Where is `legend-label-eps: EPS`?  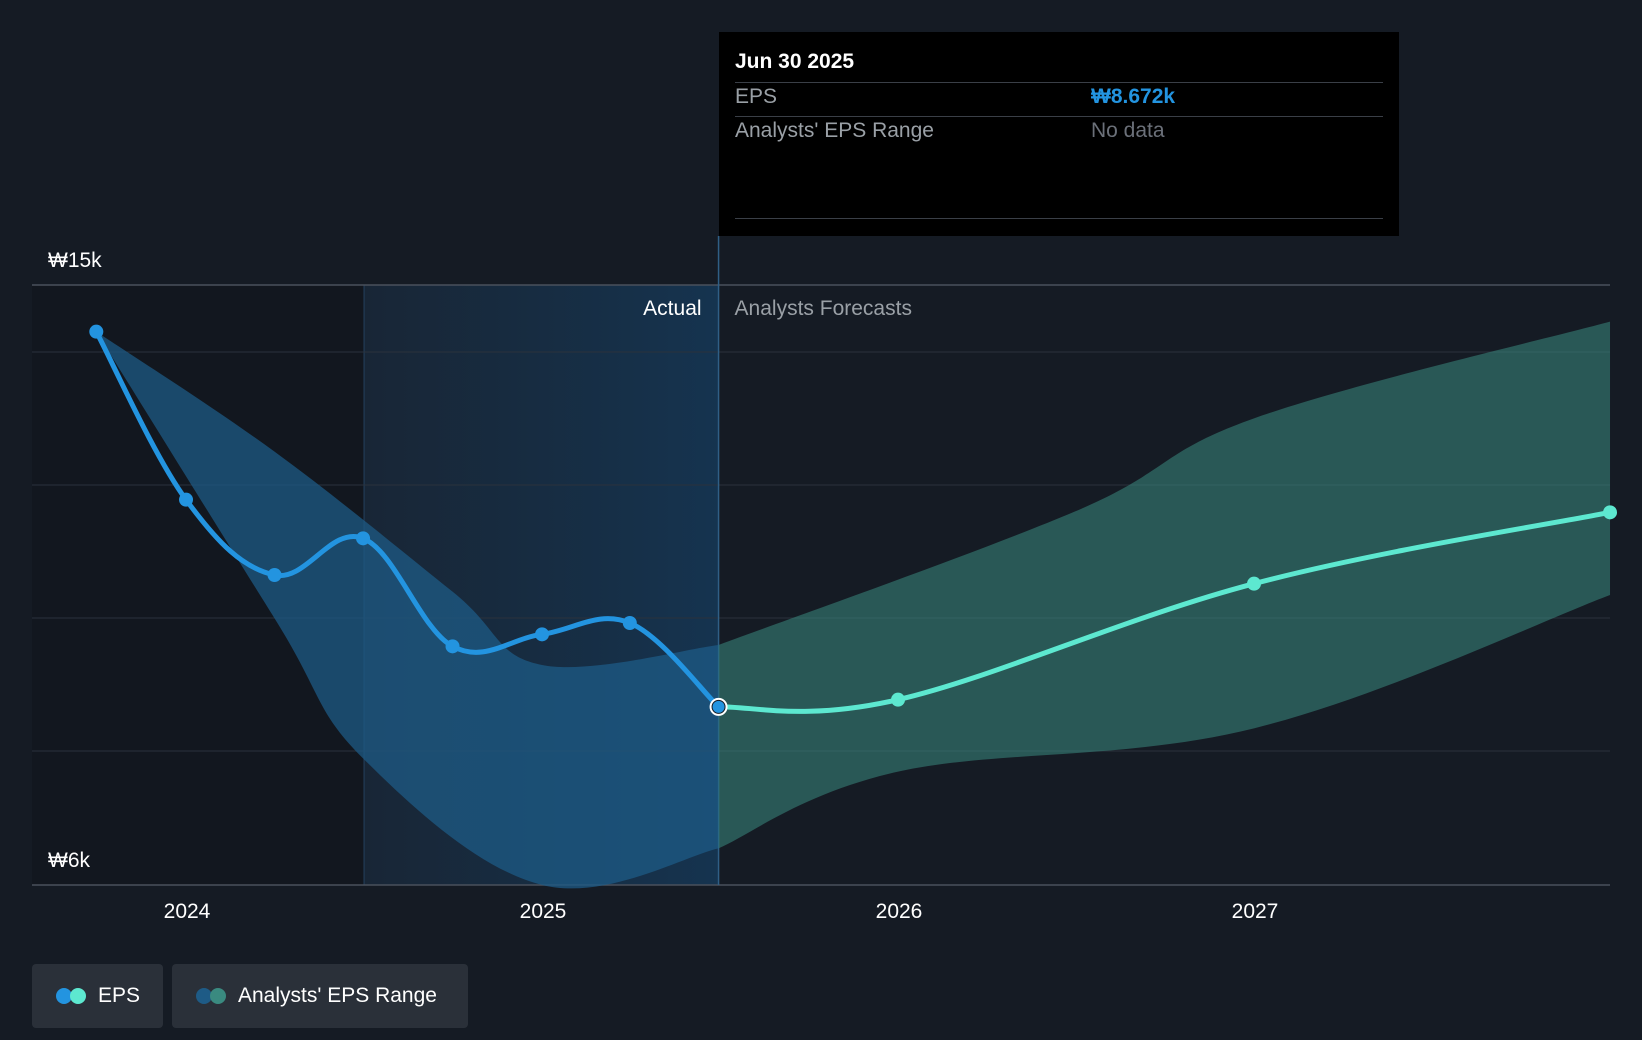 legend-label-eps: EPS is located at coordinates (119, 995).